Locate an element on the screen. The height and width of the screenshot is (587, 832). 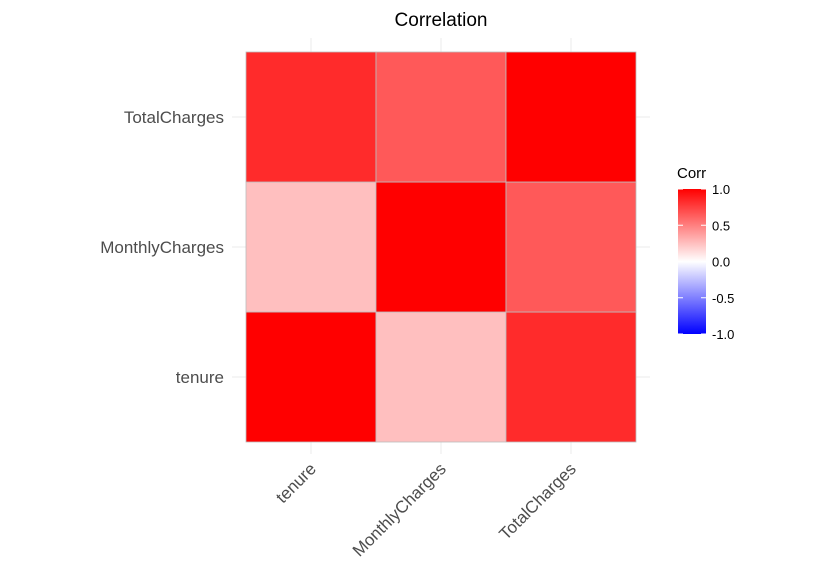
y-axis-tick-labels: tenure MonthlyCharges TotalCharges is located at coordinates (162, 247).